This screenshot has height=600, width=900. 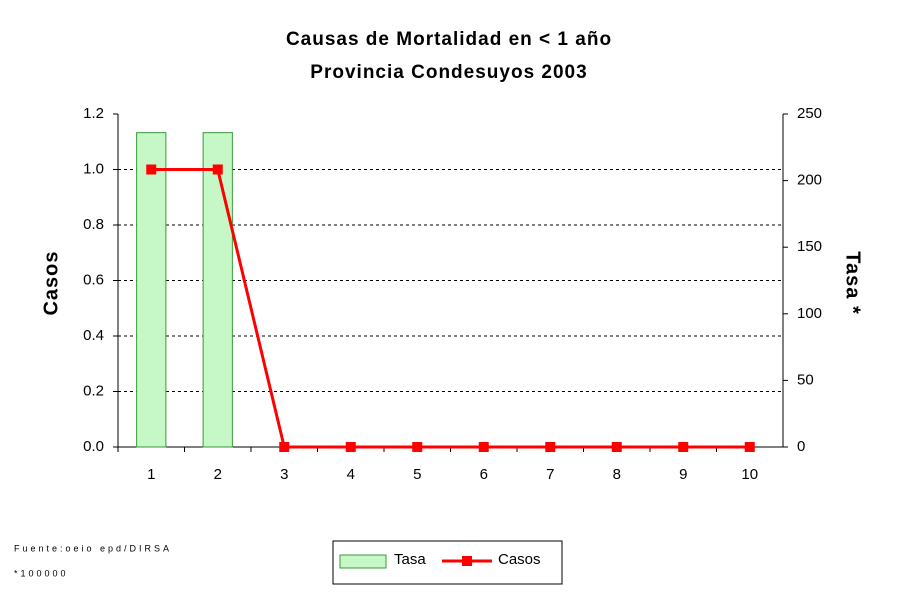 What do you see at coordinates (449, 39) in the screenshot?
I see `chart-title: Causas de Mortalidad en < 1 año` at bounding box center [449, 39].